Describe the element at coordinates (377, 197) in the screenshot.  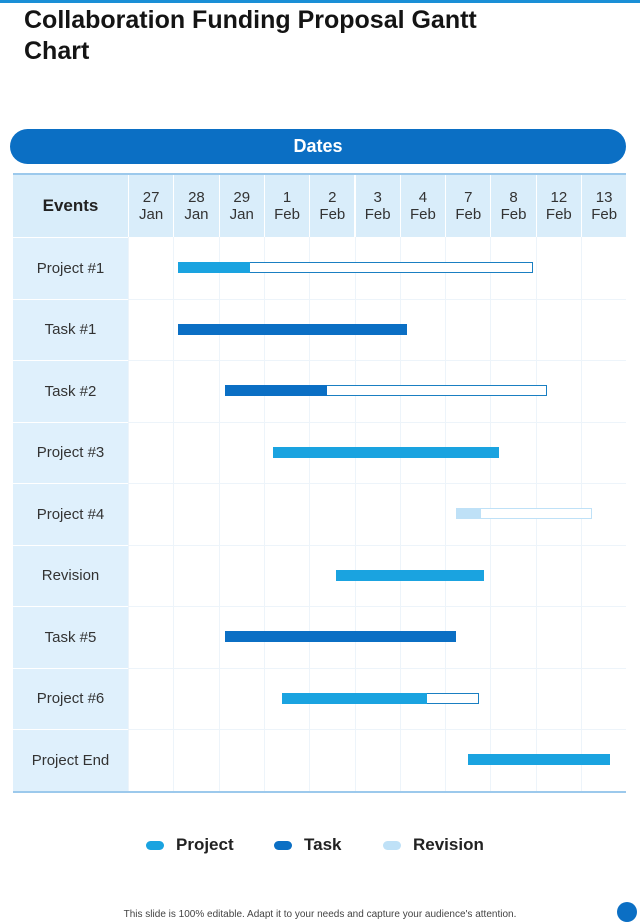
I see `date-day: 3` at that location.